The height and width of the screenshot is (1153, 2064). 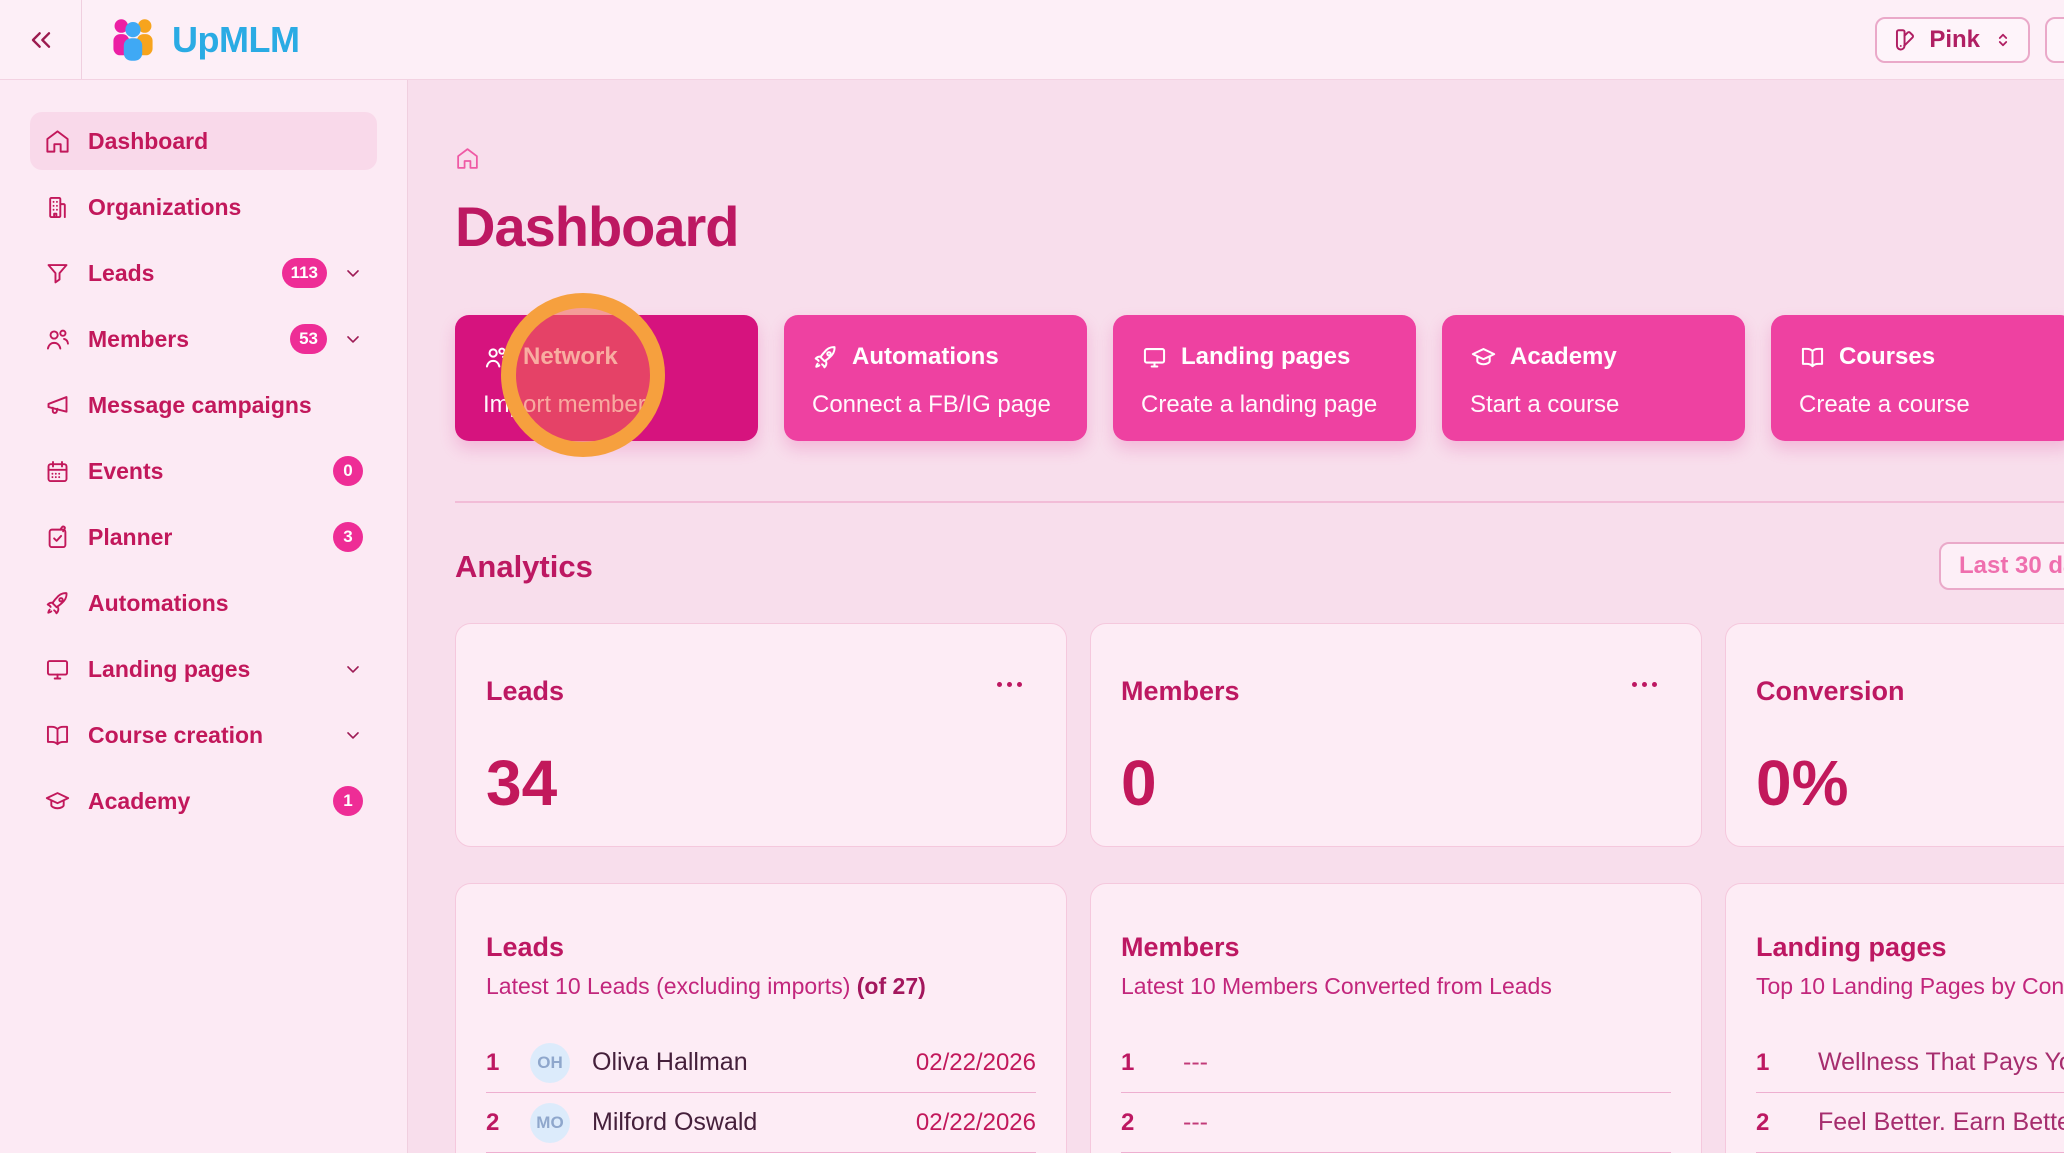 I want to click on sidebar-item-label: Academy, so click(x=139, y=800).